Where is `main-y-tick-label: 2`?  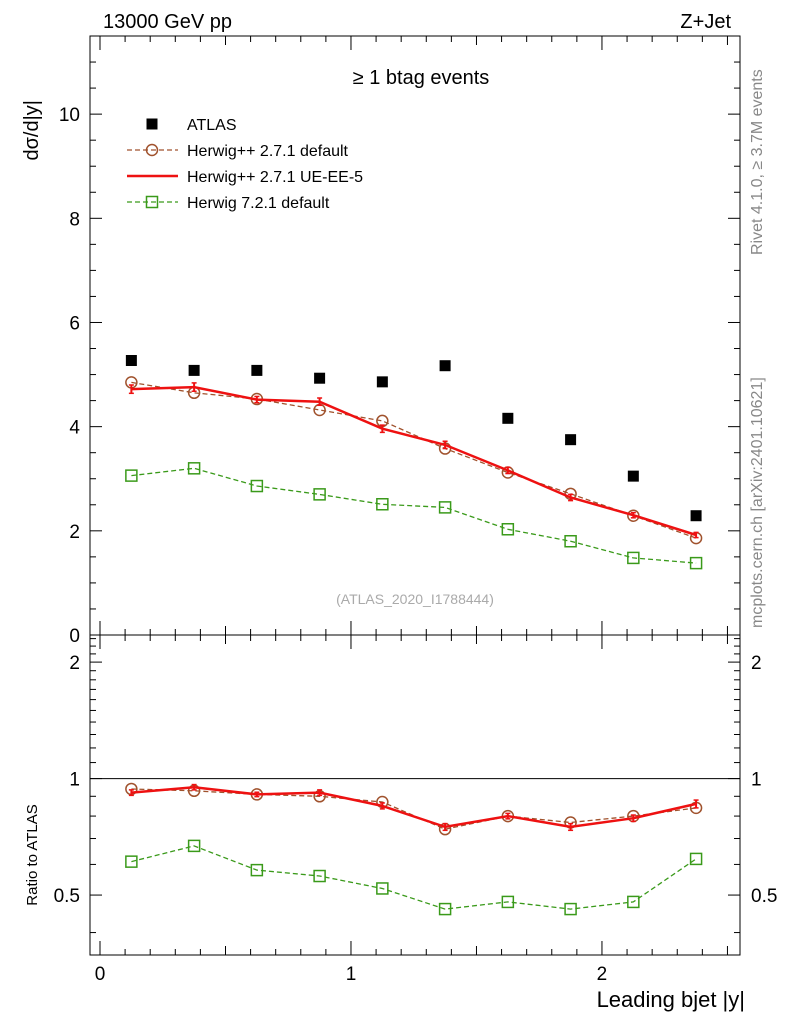 main-y-tick-label: 2 is located at coordinates (74, 532).